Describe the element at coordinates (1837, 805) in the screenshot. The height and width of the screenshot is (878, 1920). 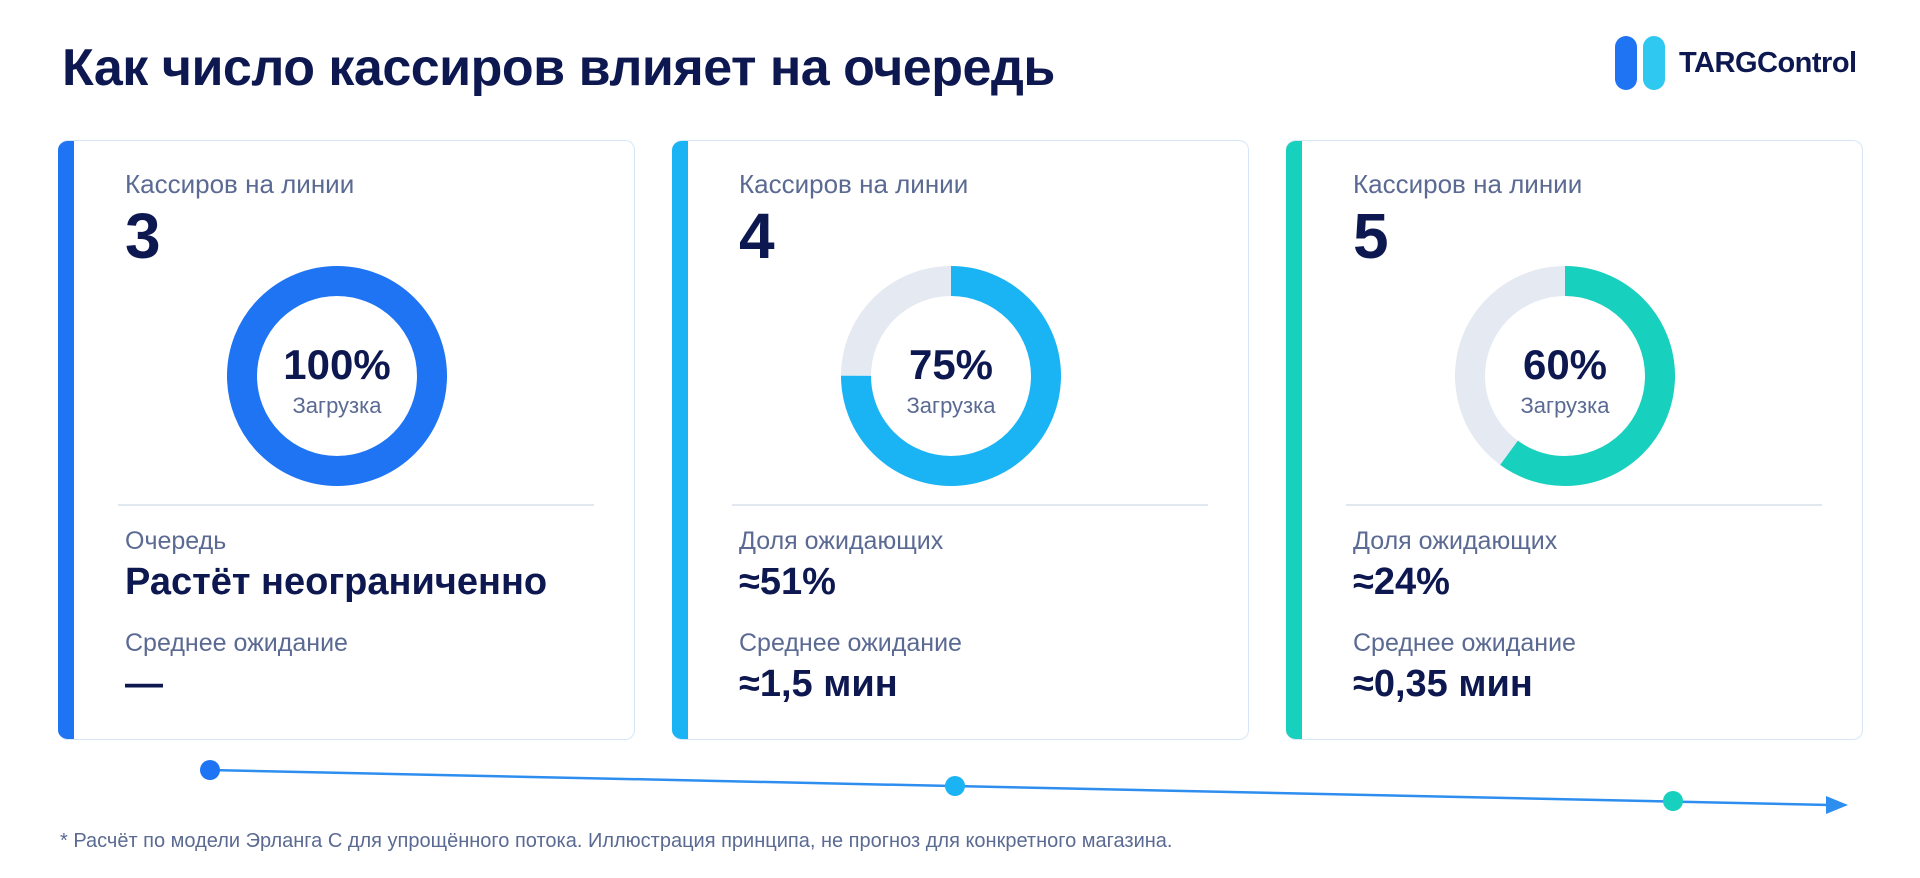
I see `timeline-arrow-icon` at that location.